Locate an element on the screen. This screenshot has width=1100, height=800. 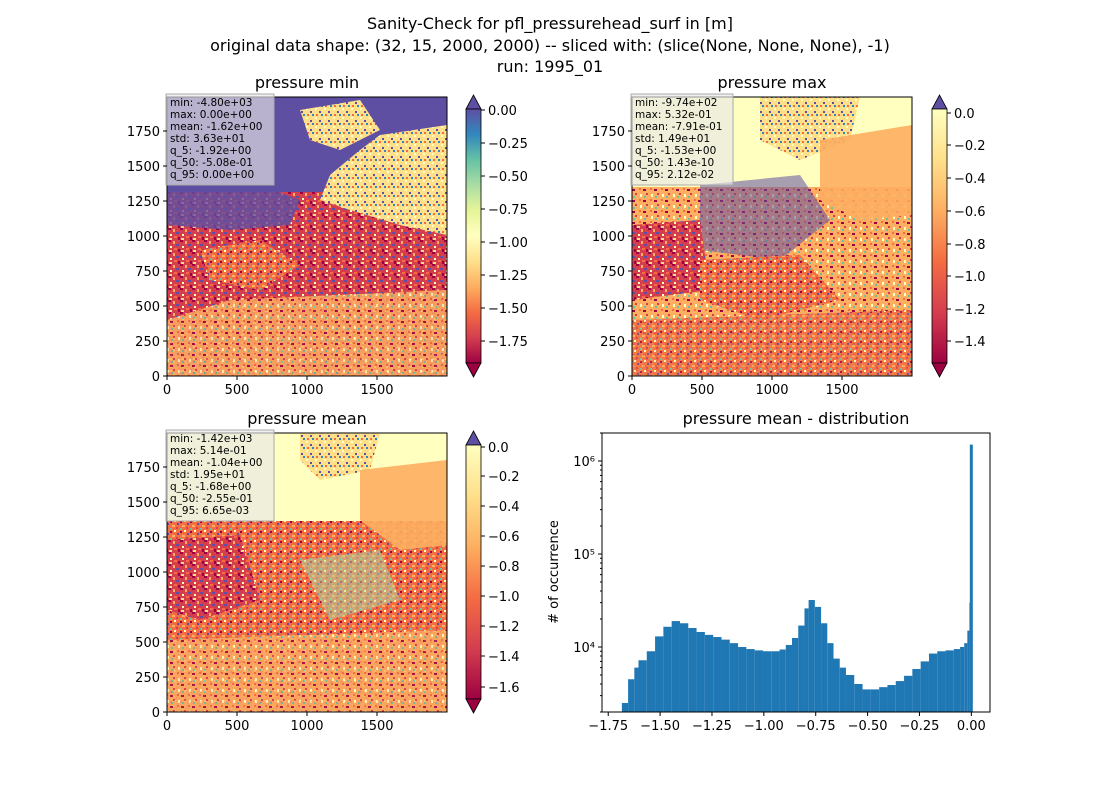
axes-frame is located at coordinates (796, 572).